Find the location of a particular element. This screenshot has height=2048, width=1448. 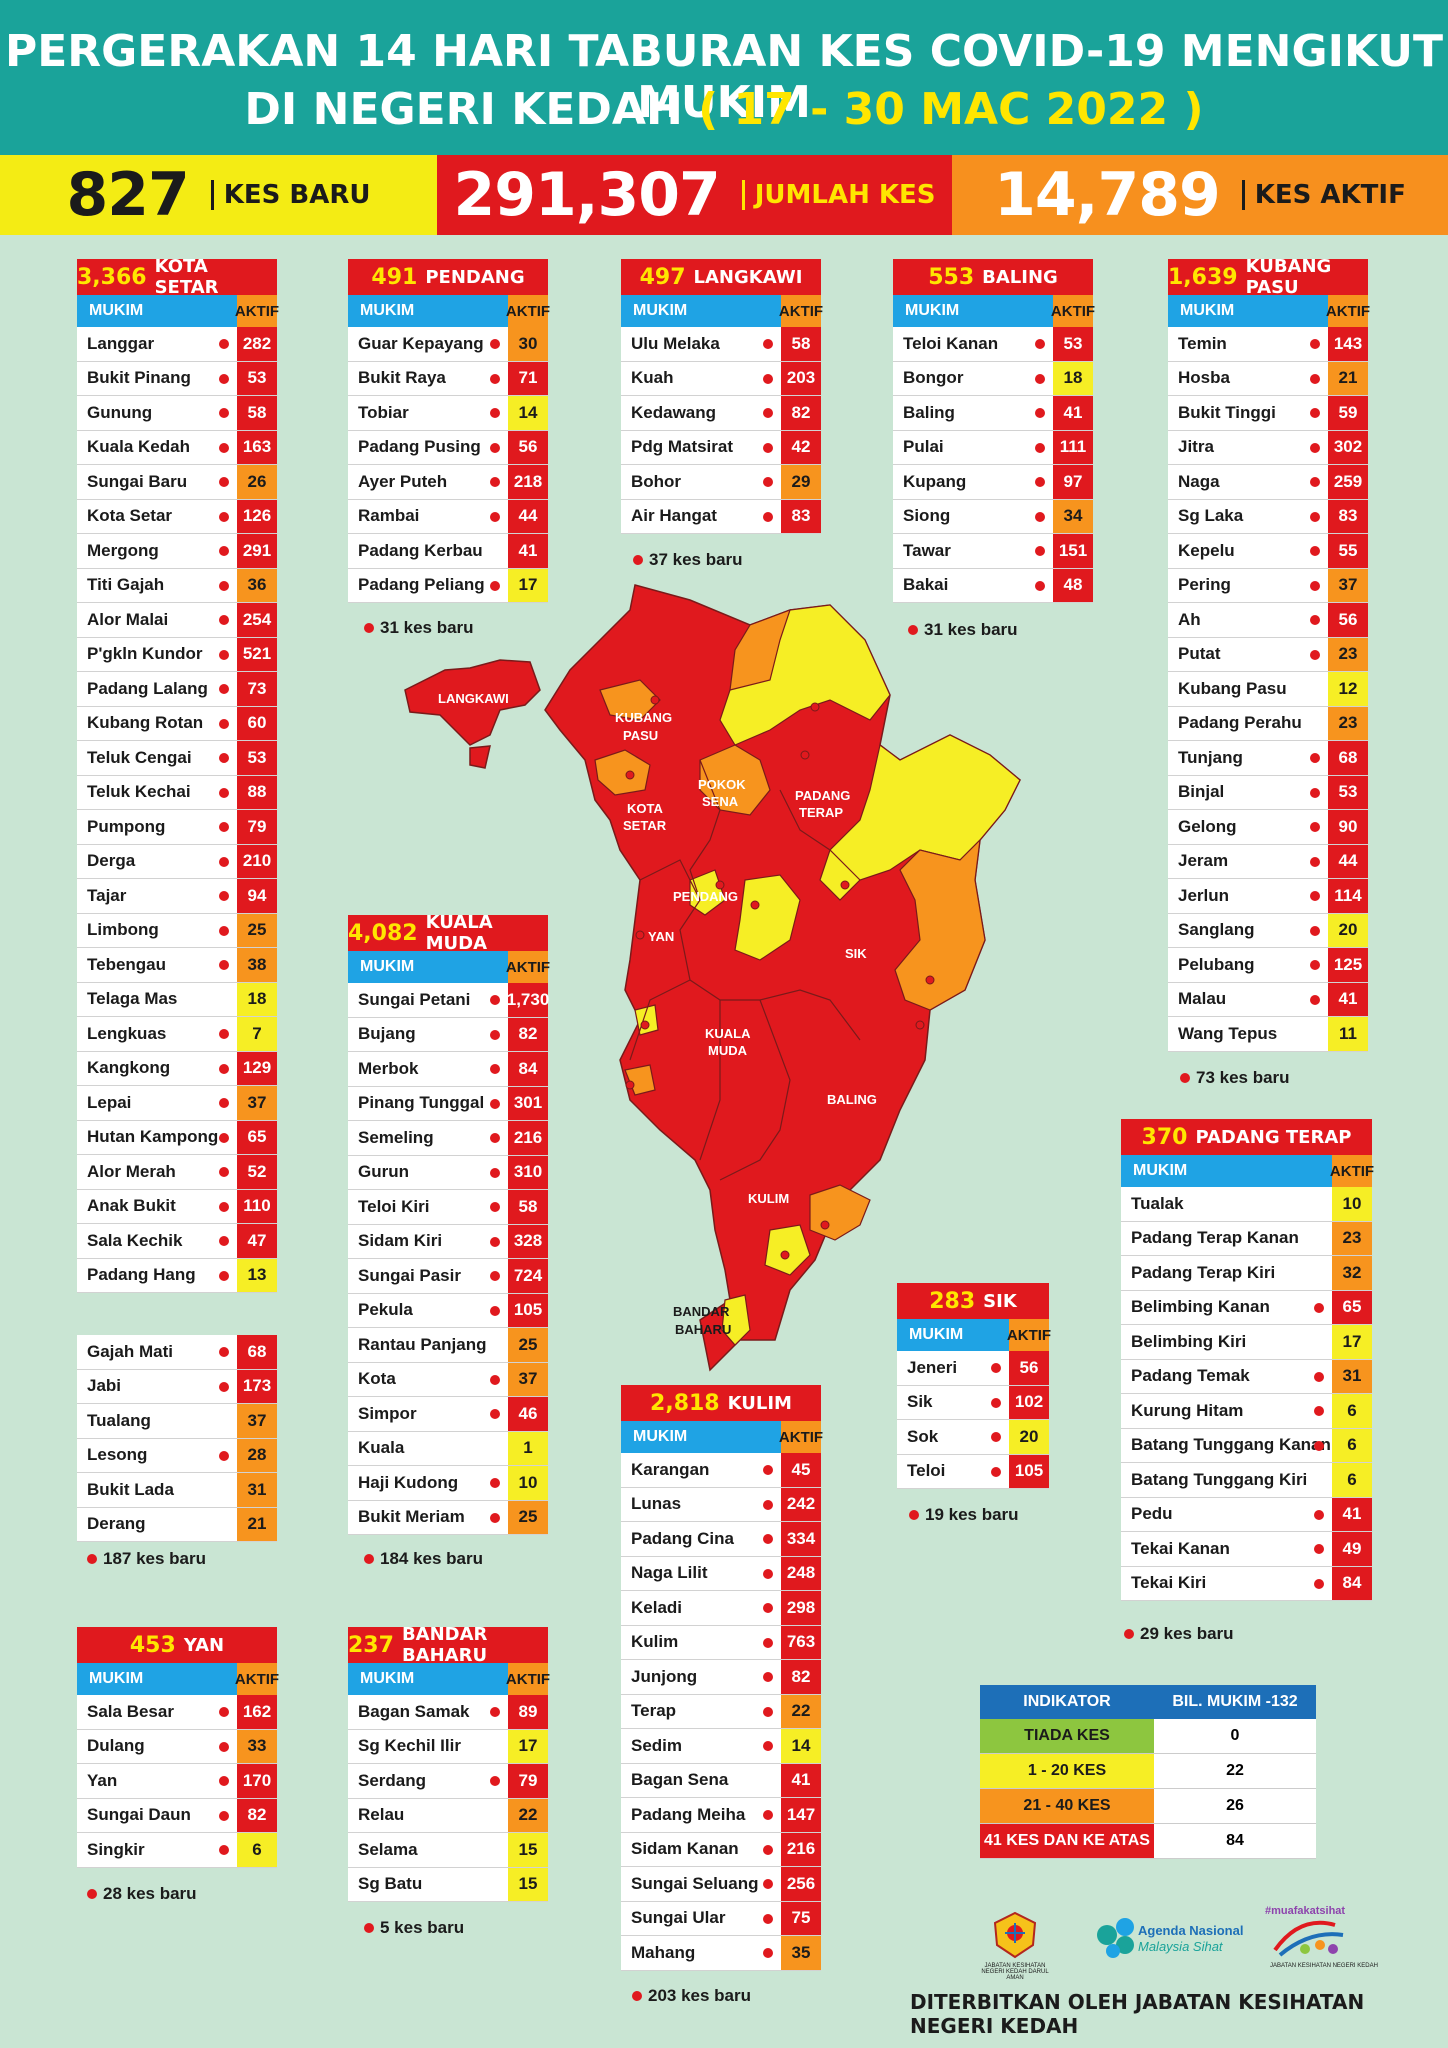

table-row: Padang Kerbau 41 is located at coordinates (448, 551).